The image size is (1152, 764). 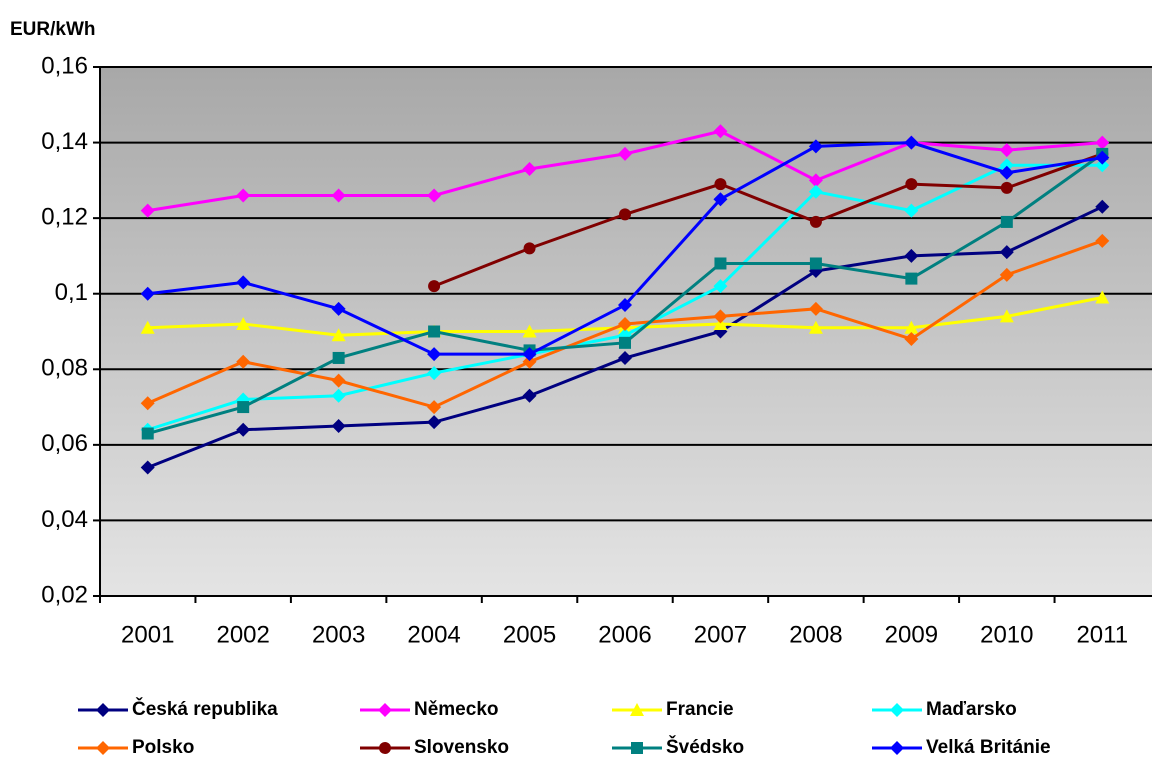 I want to click on y-tick-label: 0,06, so click(x=64, y=443).